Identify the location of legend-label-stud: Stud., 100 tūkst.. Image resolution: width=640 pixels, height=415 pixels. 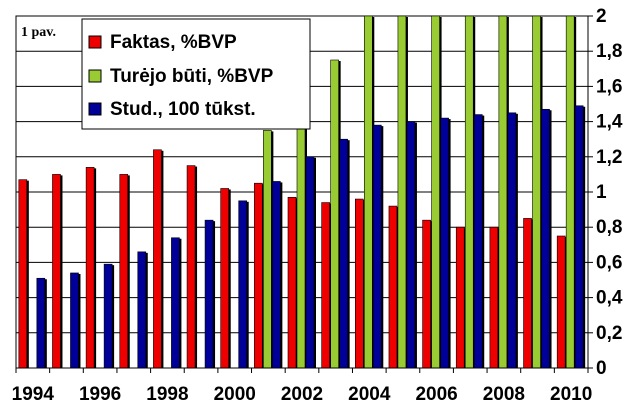
(183, 109).